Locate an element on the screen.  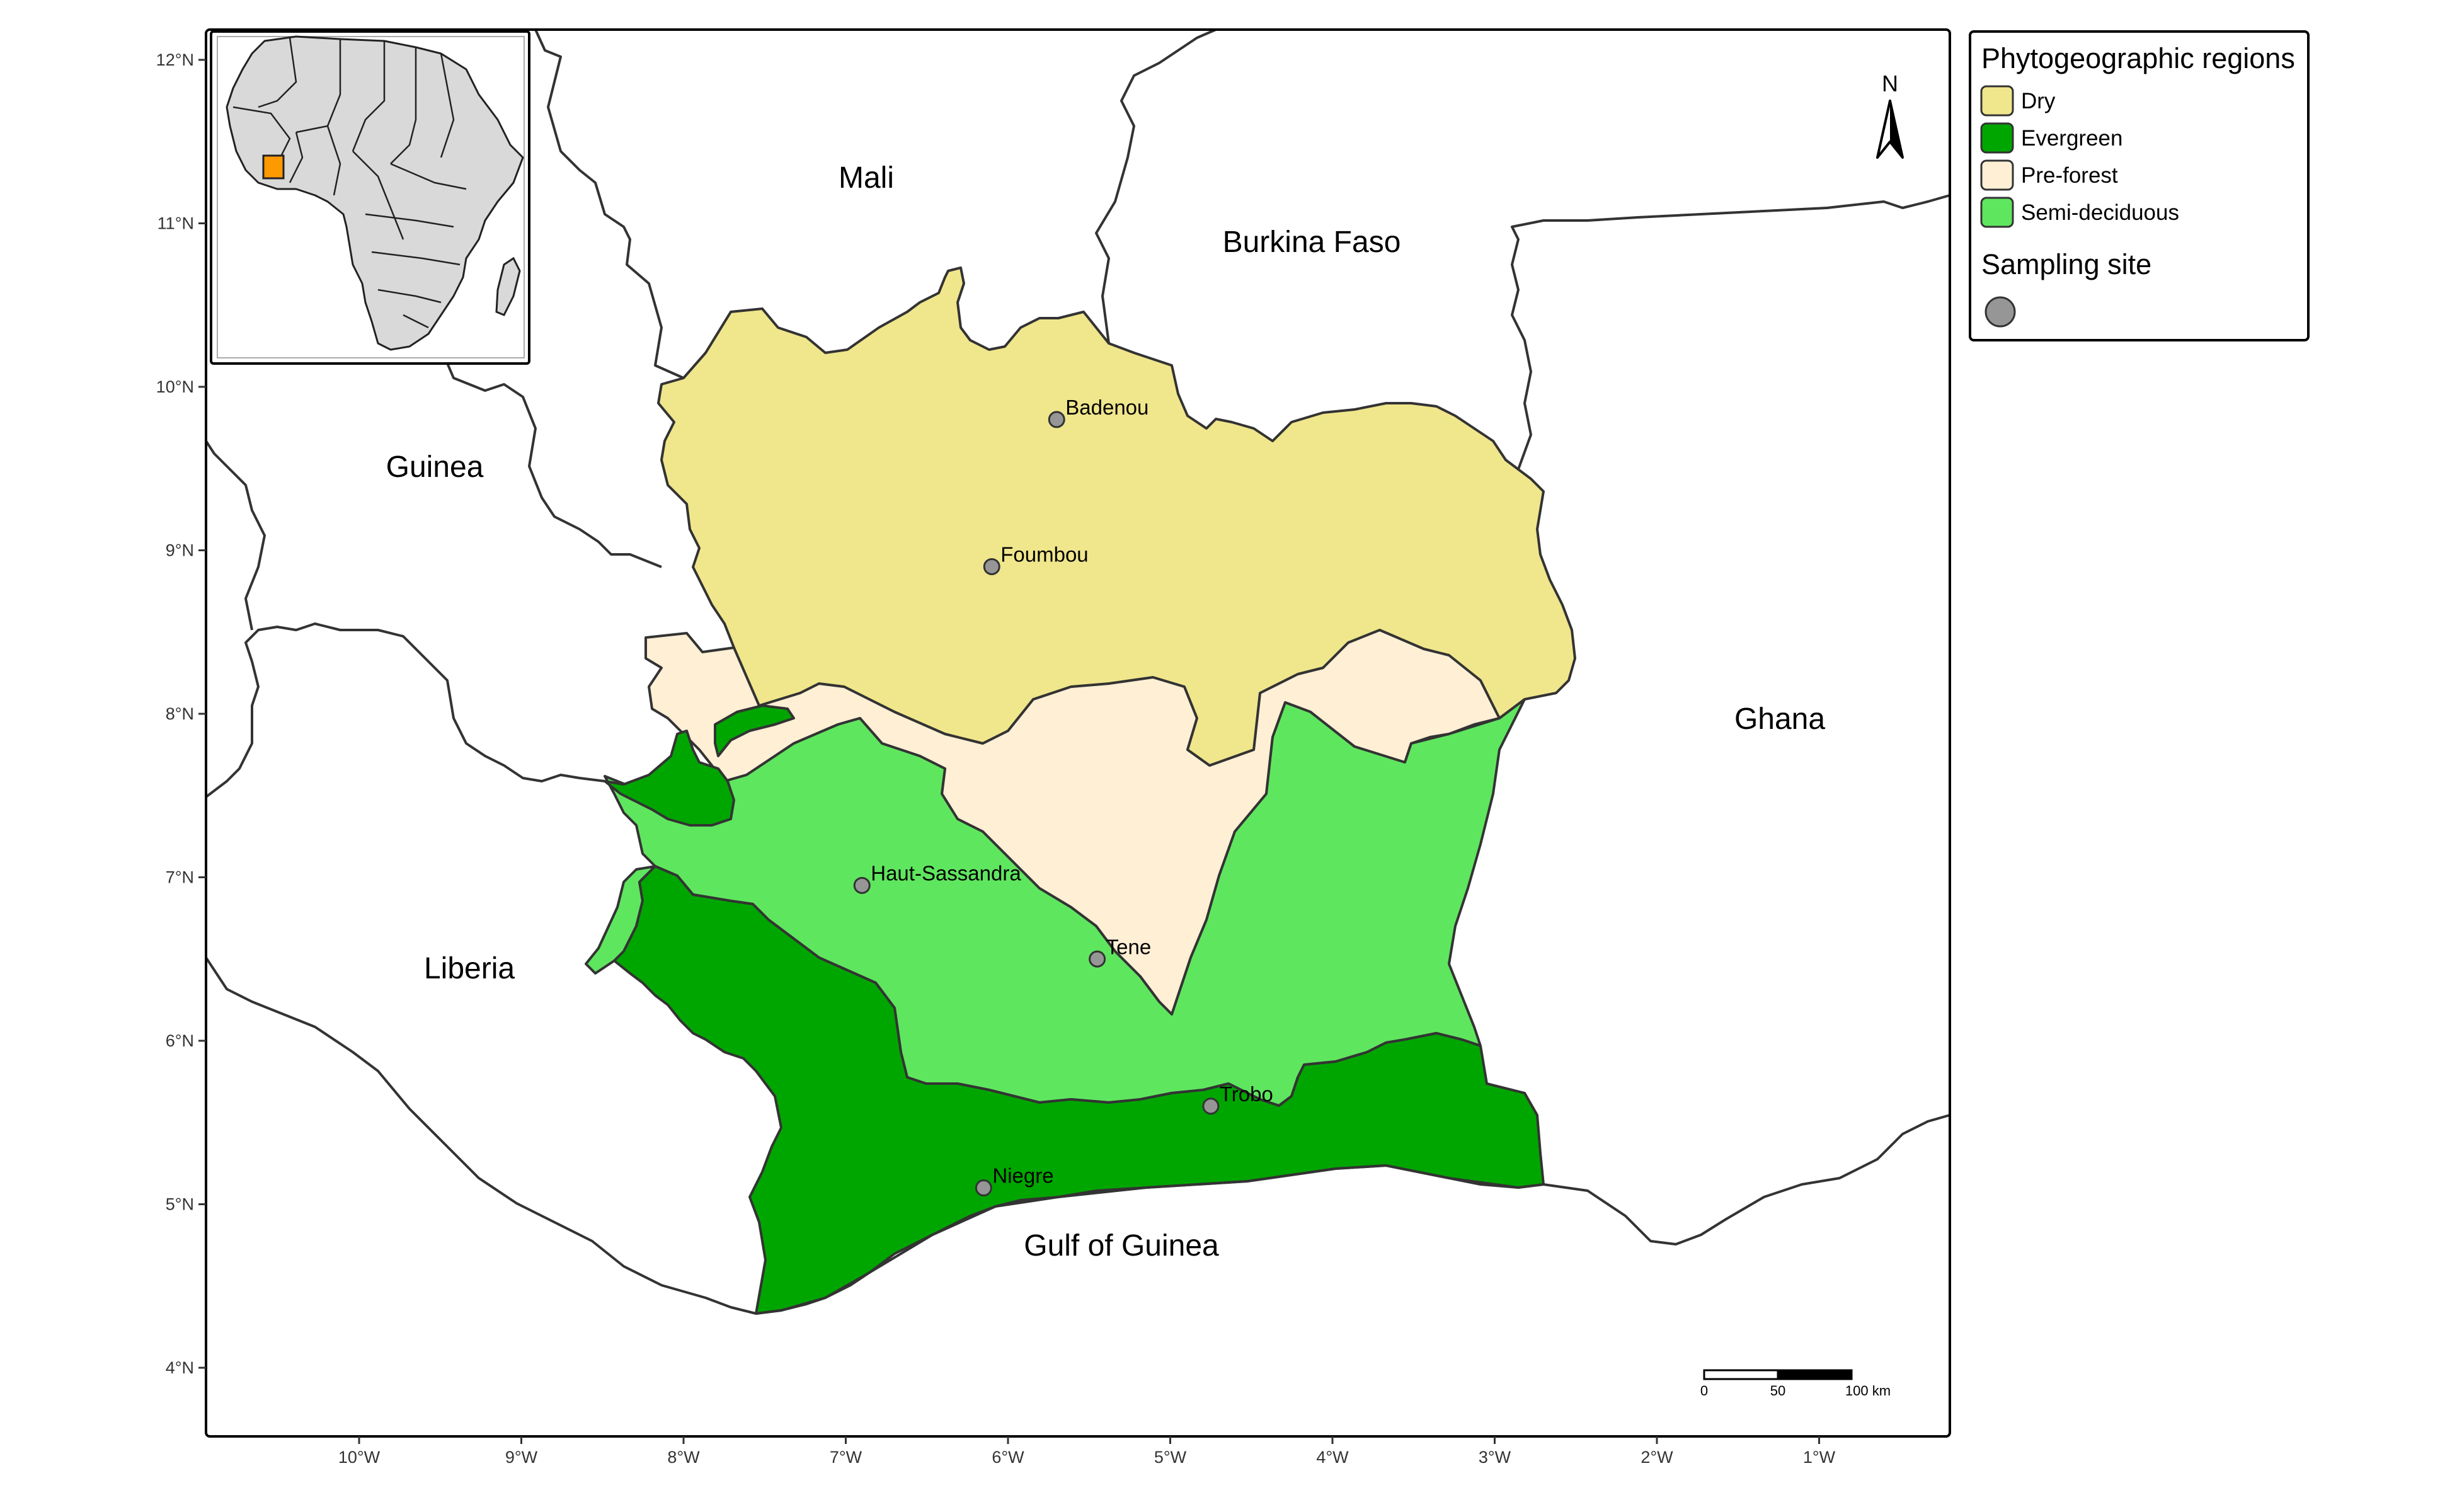
y-axis-ticks: 12°N 11°N 10°N 9°N 8°N 7°N 6°N 5°N 4°N is located at coordinates (181, 713).